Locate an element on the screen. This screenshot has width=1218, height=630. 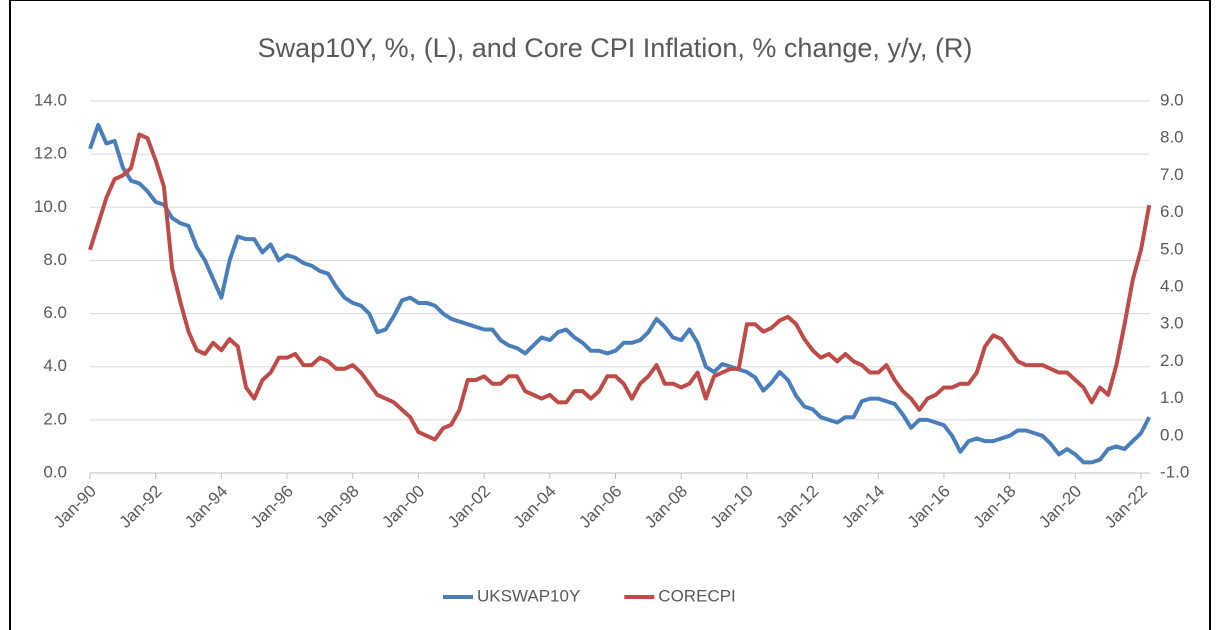
y-tick-label: 0.0 is located at coordinates (55, 471).